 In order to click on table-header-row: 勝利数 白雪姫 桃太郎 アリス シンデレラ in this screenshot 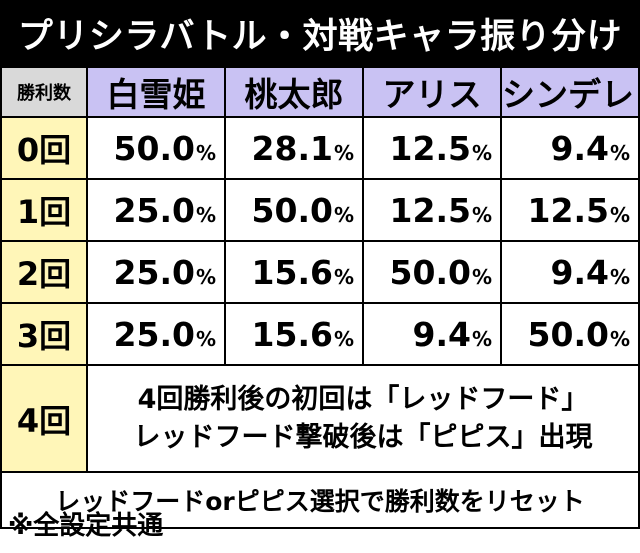, I will do `click(320, 92)`.